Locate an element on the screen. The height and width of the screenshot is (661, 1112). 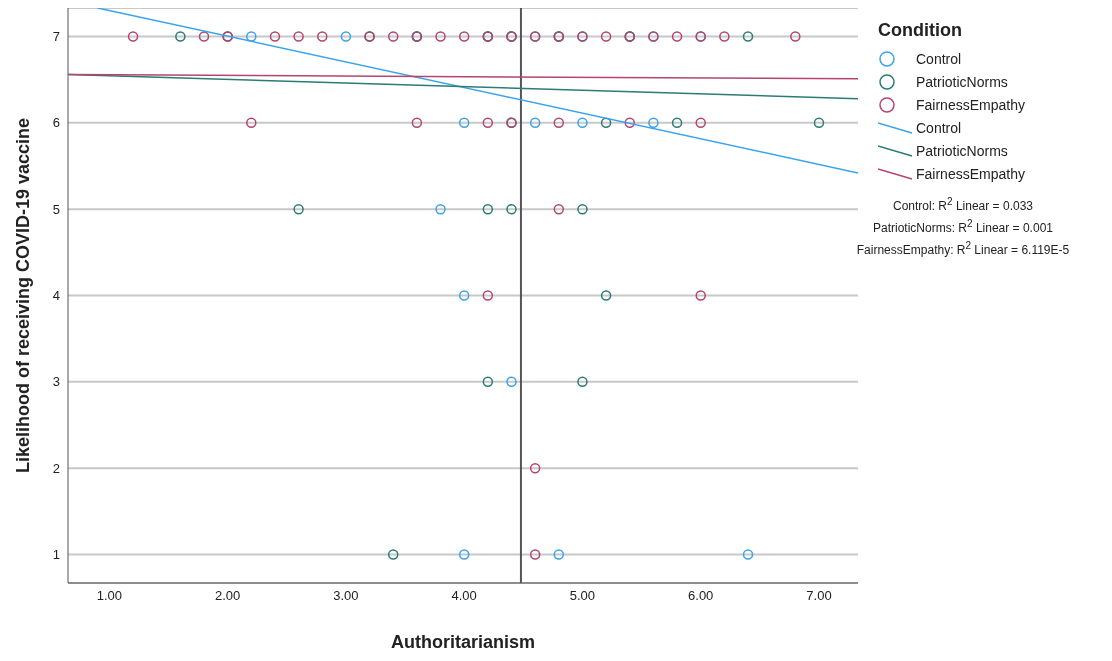
y-tick-label: 5 is located at coordinates (56, 209).